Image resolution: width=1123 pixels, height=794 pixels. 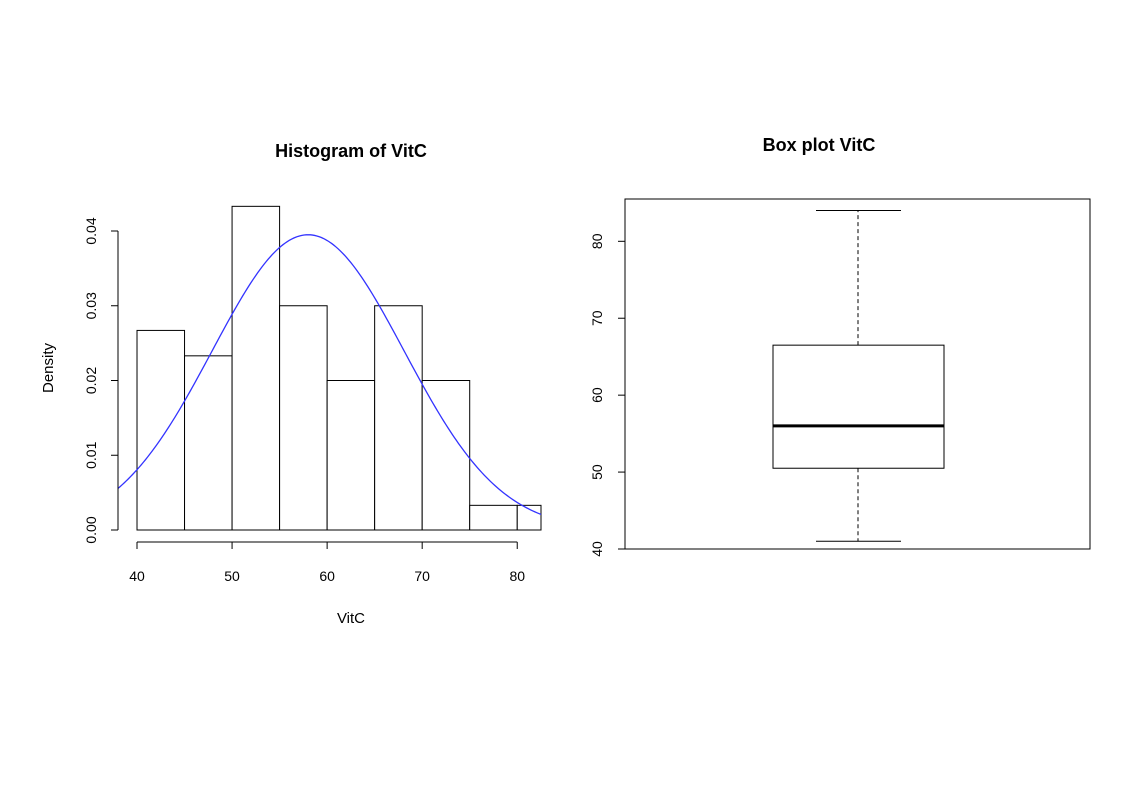 What do you see at coordinates (91, 380) in the screenshot?
I see `y-tick-label: 0.02` at bounding box center [91, 380].